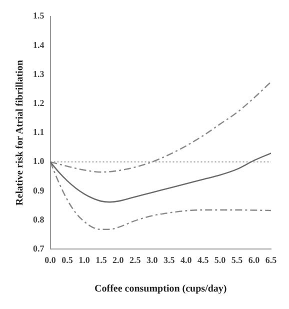 The image size is (289, 309). Describe the element at coordinates (203, 259) in the screenshot. I see `x-tick-label: 4.5` at that location.